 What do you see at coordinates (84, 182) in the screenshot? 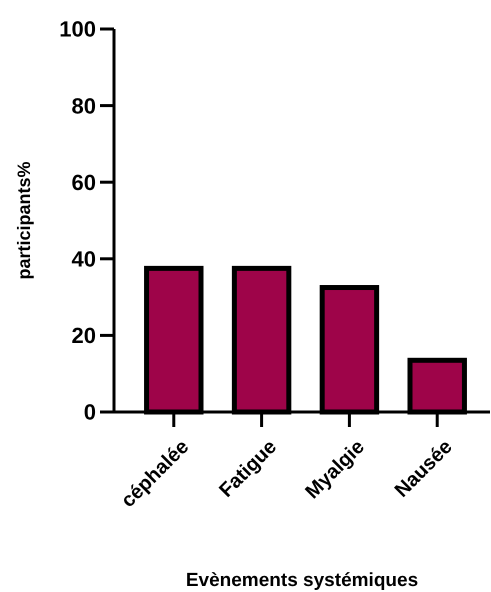
I see `y-tick-label: 60` at bounding box center [84, 182].